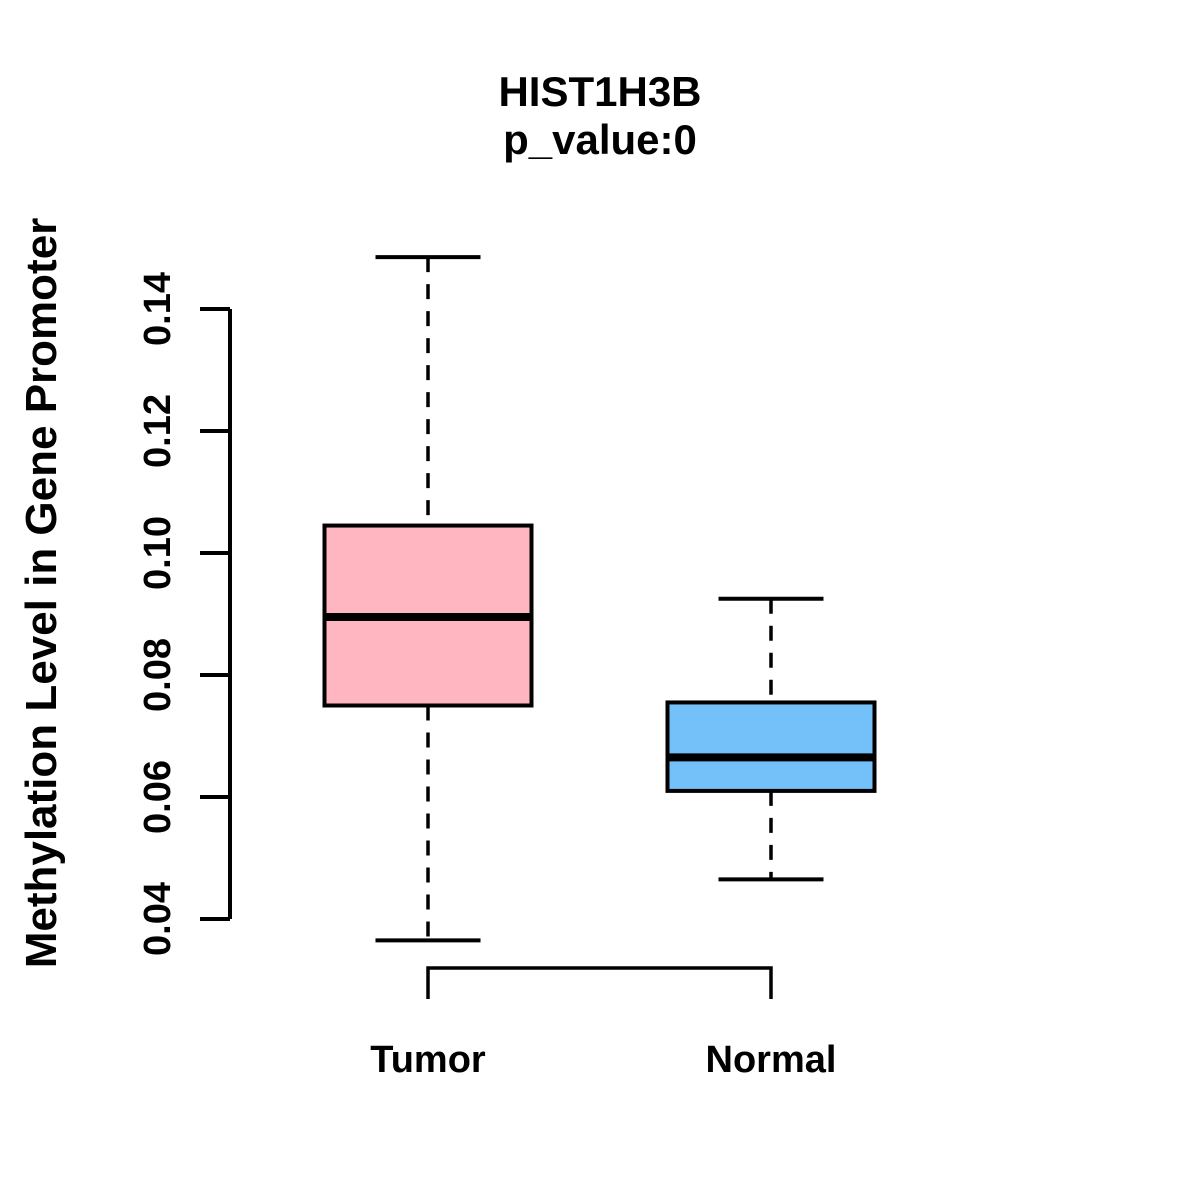  Describe the element at coordinates (599, 982) in the screenshot. I see `x-axis-bracket` at that location.